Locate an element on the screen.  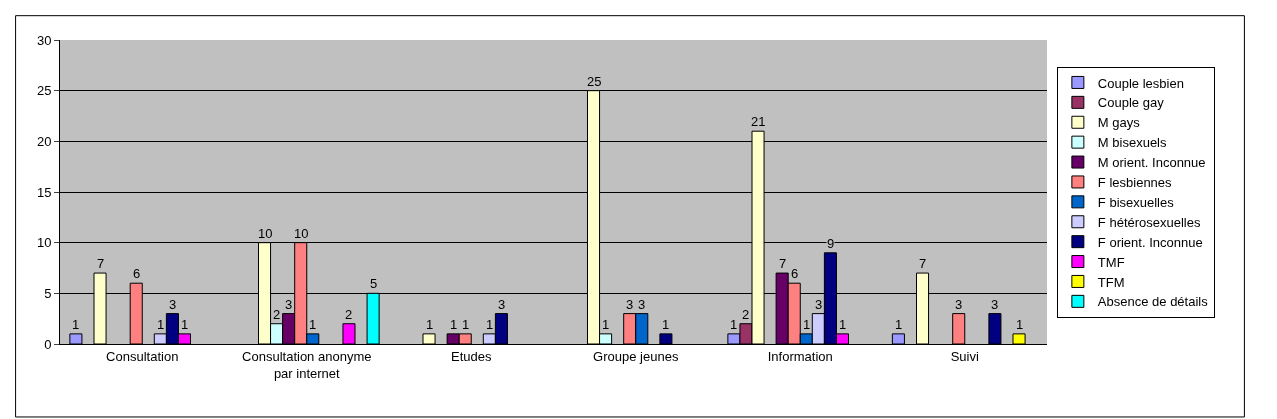
legend-label: M orient. Inconnue is located at coordinates (1151, 163).